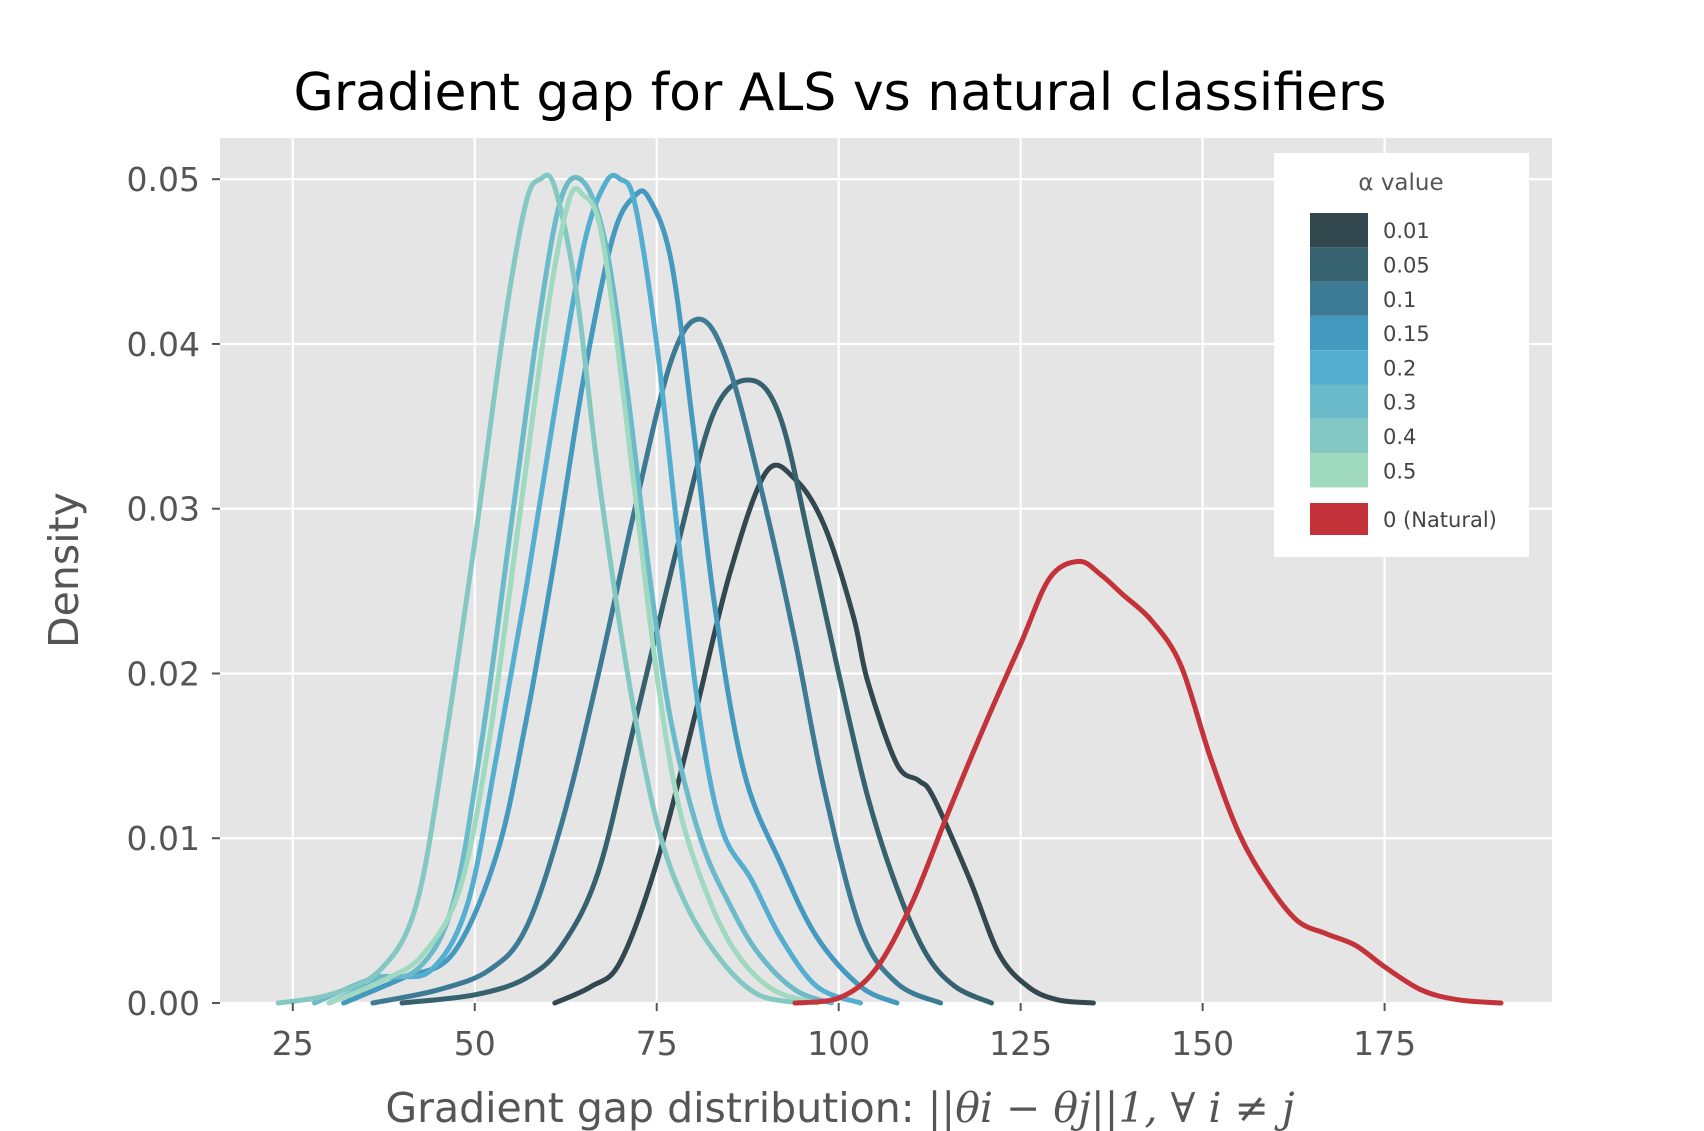 The height and width of the screenshot is (1131, 1704). I want to click on y-tick-label: 0.04, so click(163, 344).